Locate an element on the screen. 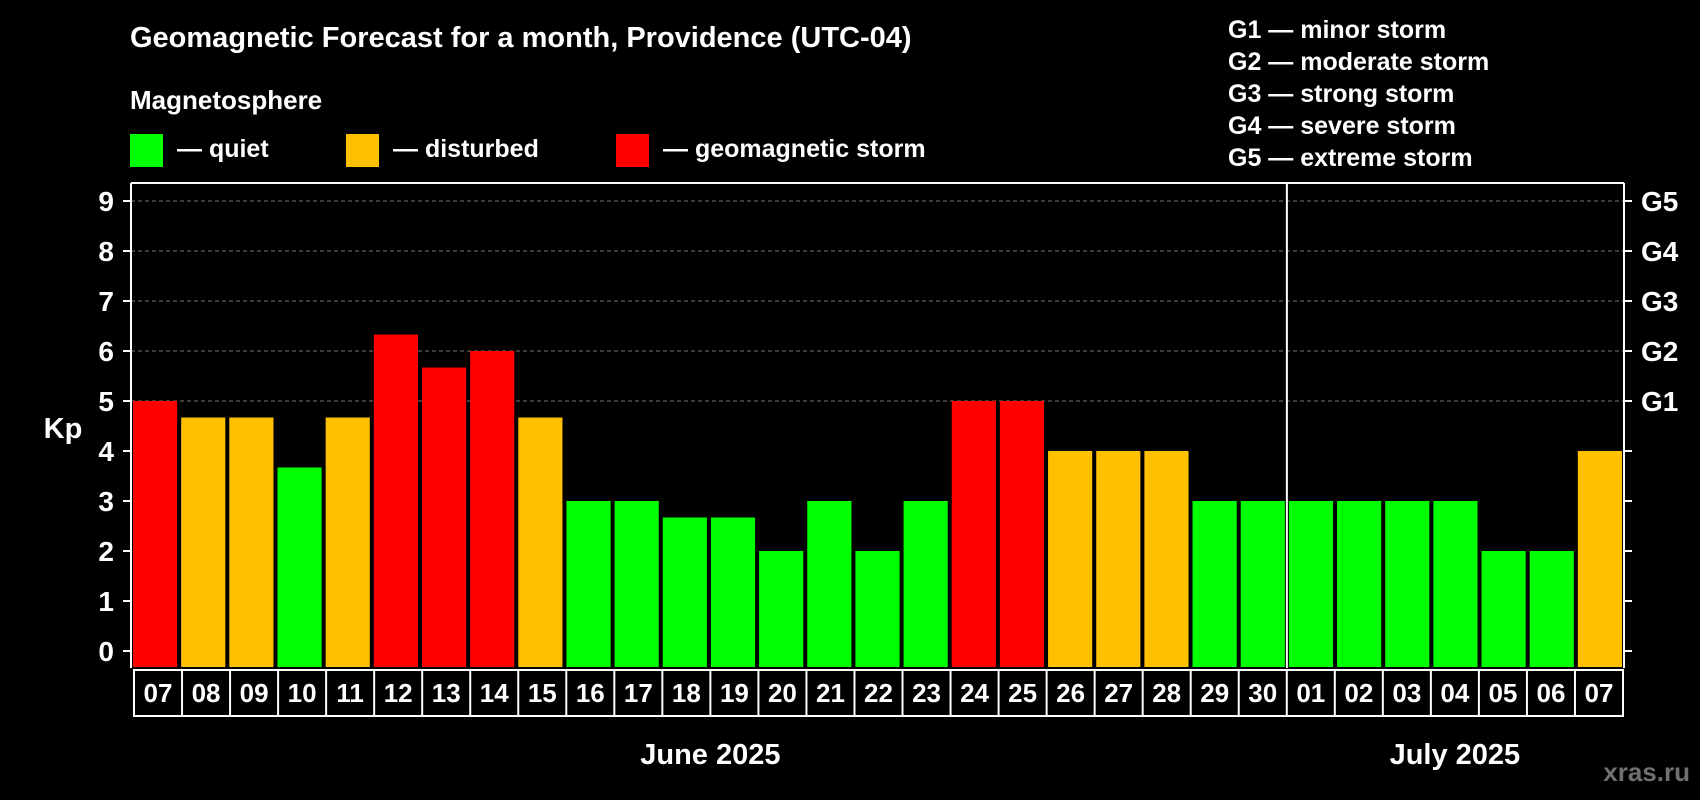 This screenshot has width=1700, height=800. x-tick-label-23: 30 is located at coordinates (1262, 693).